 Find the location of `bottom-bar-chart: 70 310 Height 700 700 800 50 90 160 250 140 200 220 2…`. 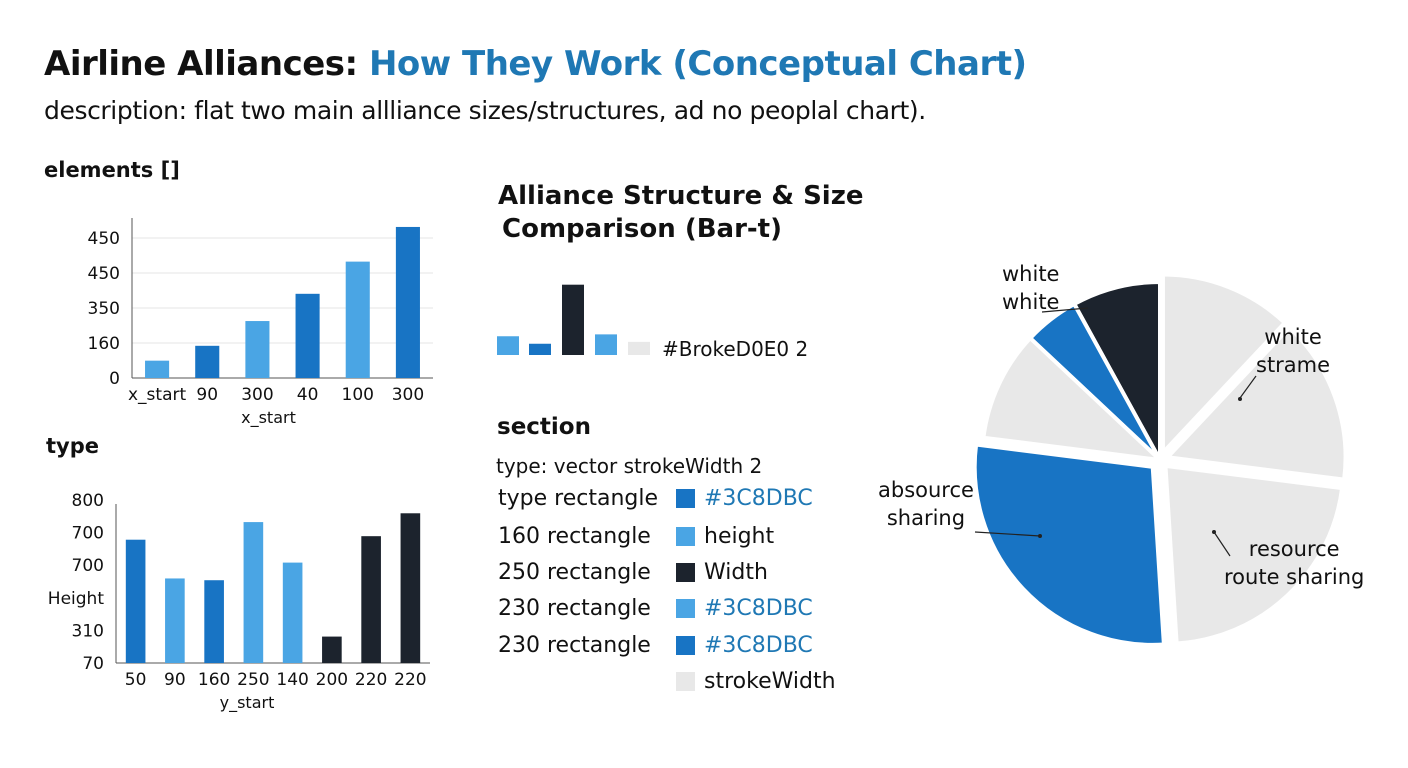

bottom-bar-chart: 70 310 Height 700 700 800 50 90 160 250 140 200 220 2… is located at coordinates (239, 602).